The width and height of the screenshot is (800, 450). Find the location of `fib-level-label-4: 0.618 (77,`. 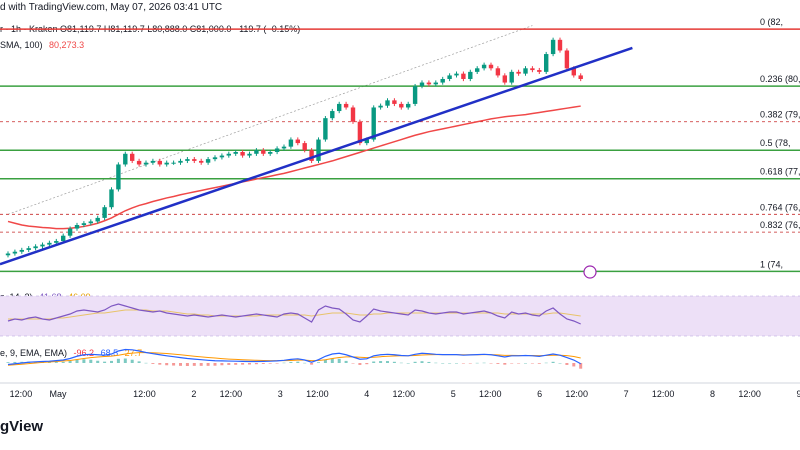

fib-level-label-4: 0.618 (77, is located at coordinates (780, 172).